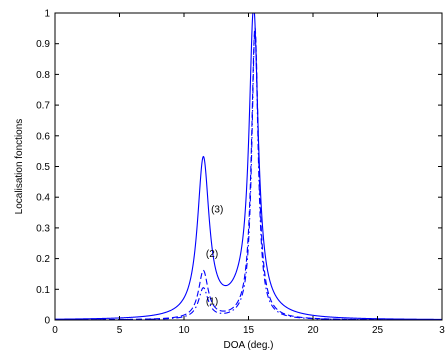 The width and height of the screenshot is (445, 356). Describe the element at coordinates (43, 136) in the screenshot. I see `y-tick-label: 0.6` at that location.